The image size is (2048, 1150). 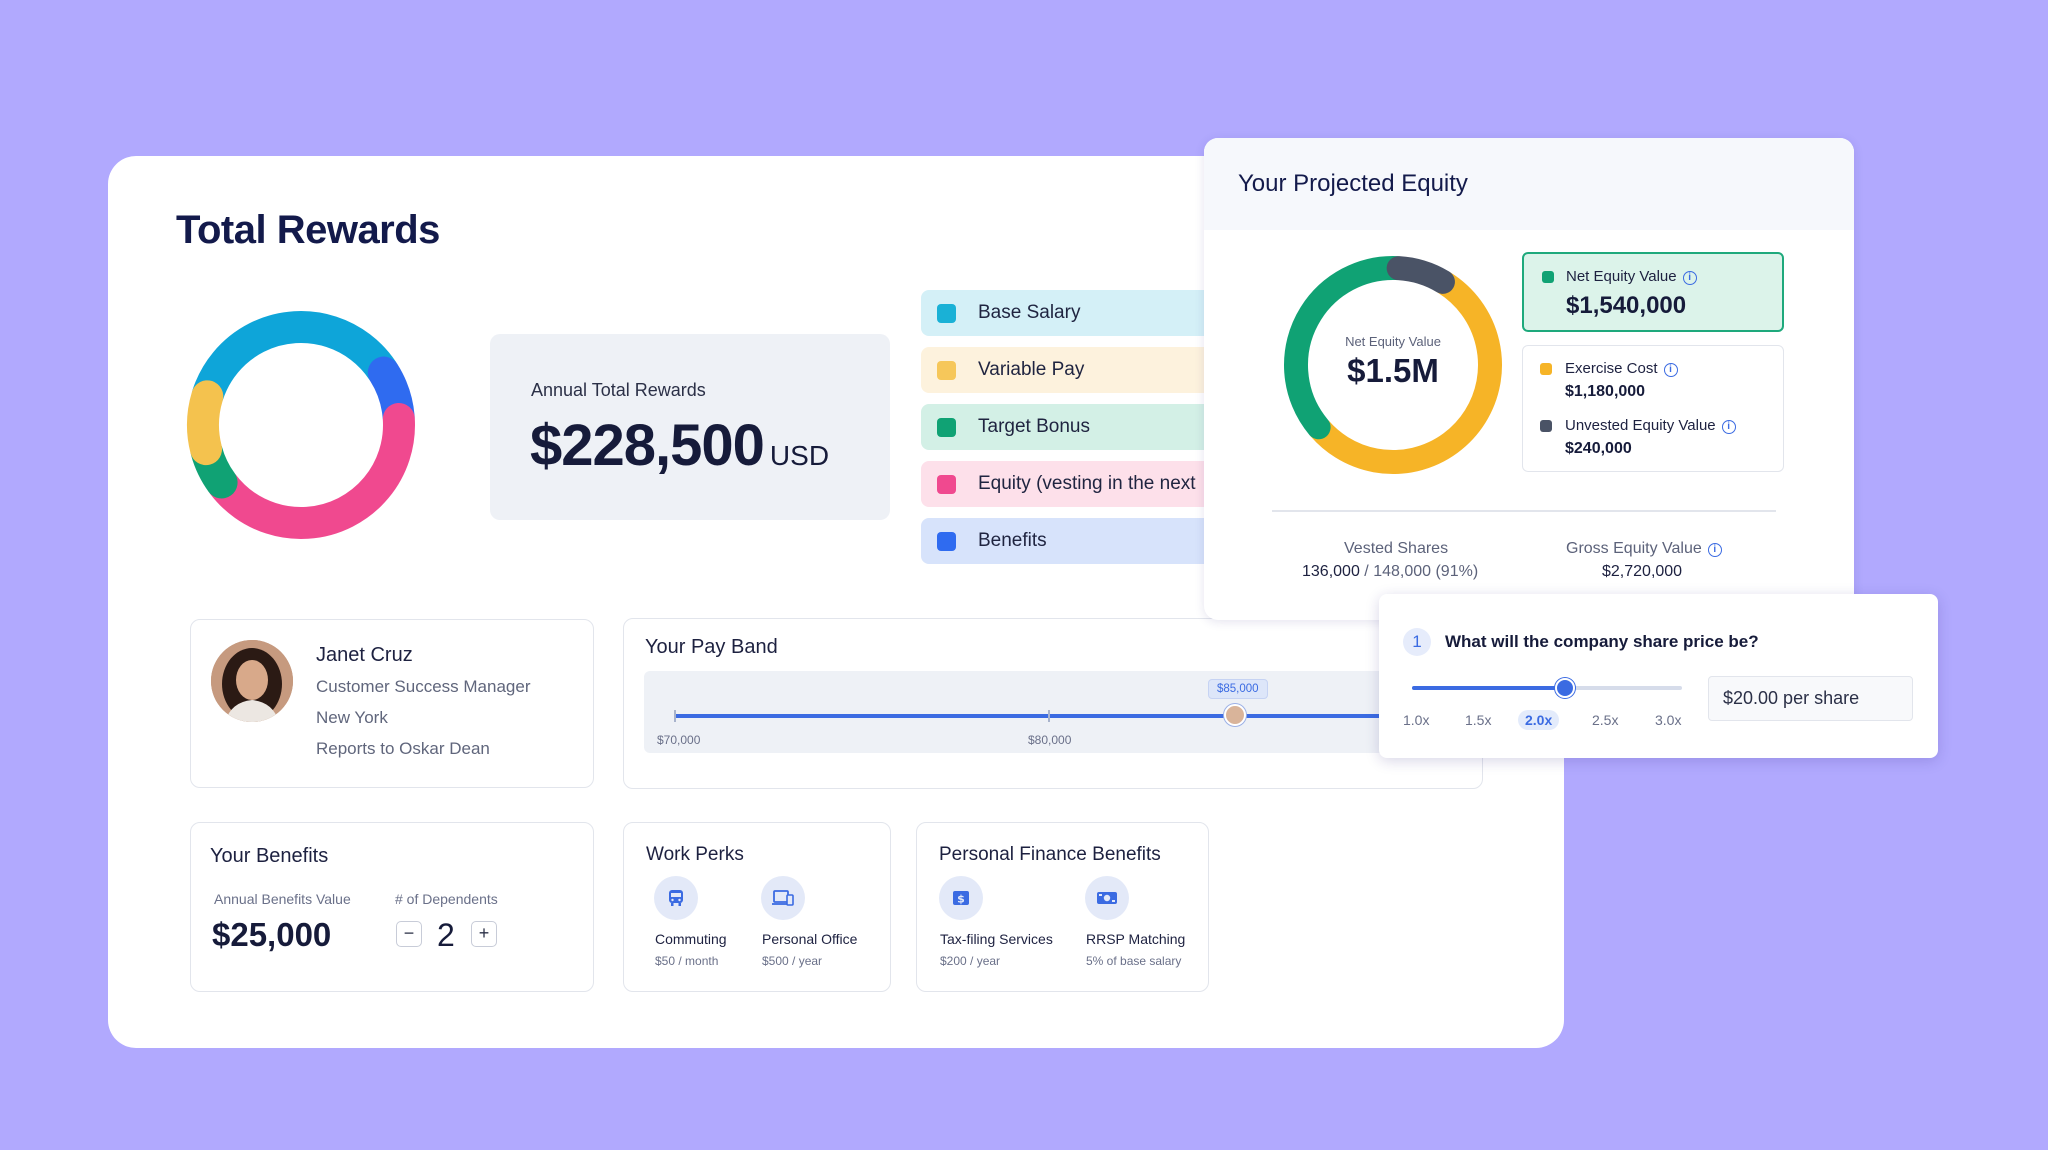 I want to click on dollar-doc-icon: $, so click(x=961, y=898).